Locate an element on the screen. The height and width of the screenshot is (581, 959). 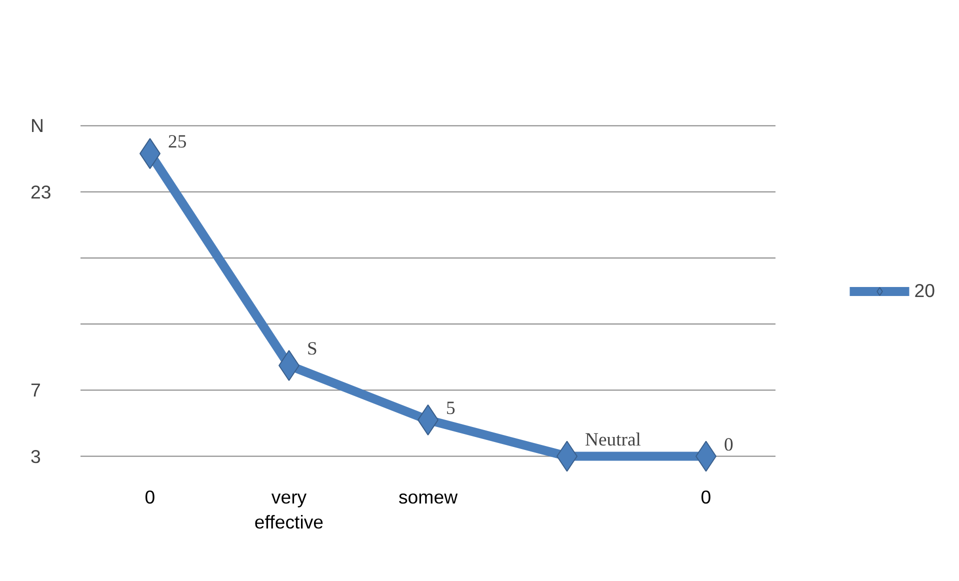
text: 0 is located at coordinates (729, 445).